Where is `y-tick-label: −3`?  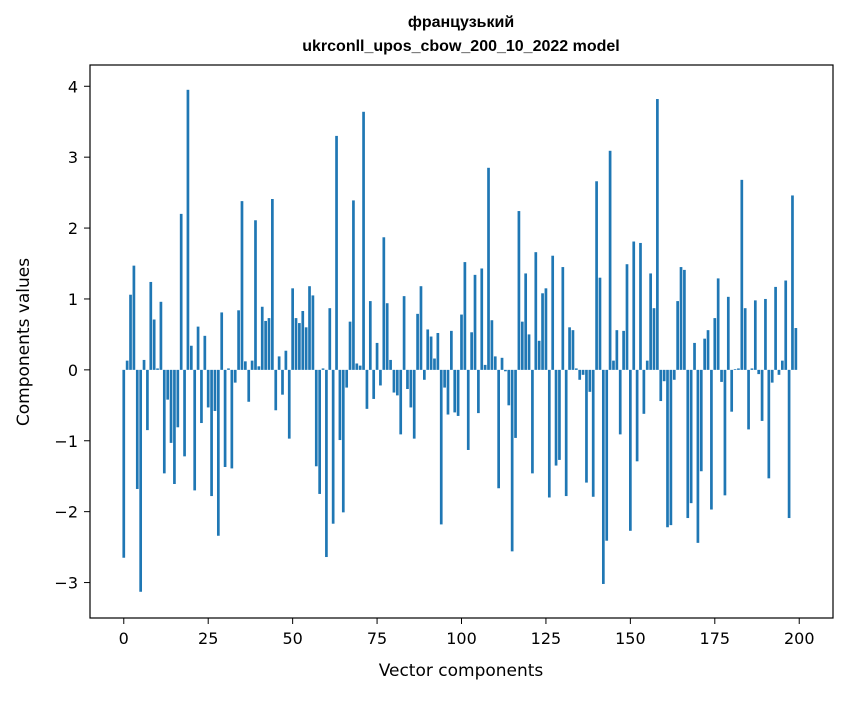 y-tick-label: −3 is located at coordinates (66, 583).